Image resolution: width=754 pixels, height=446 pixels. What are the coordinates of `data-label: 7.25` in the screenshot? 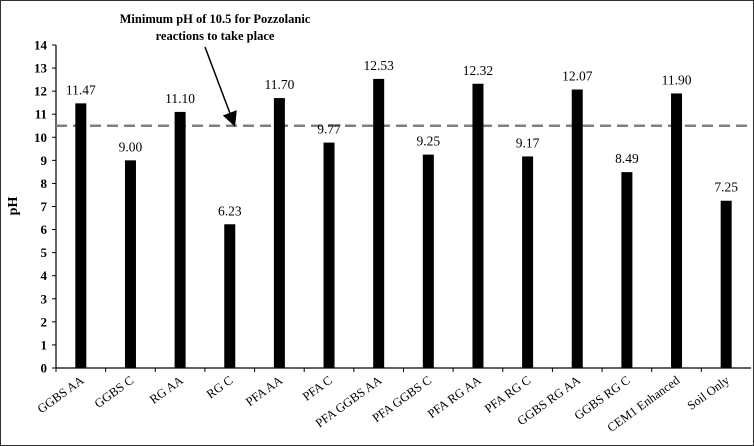 It's located at (726, 187).